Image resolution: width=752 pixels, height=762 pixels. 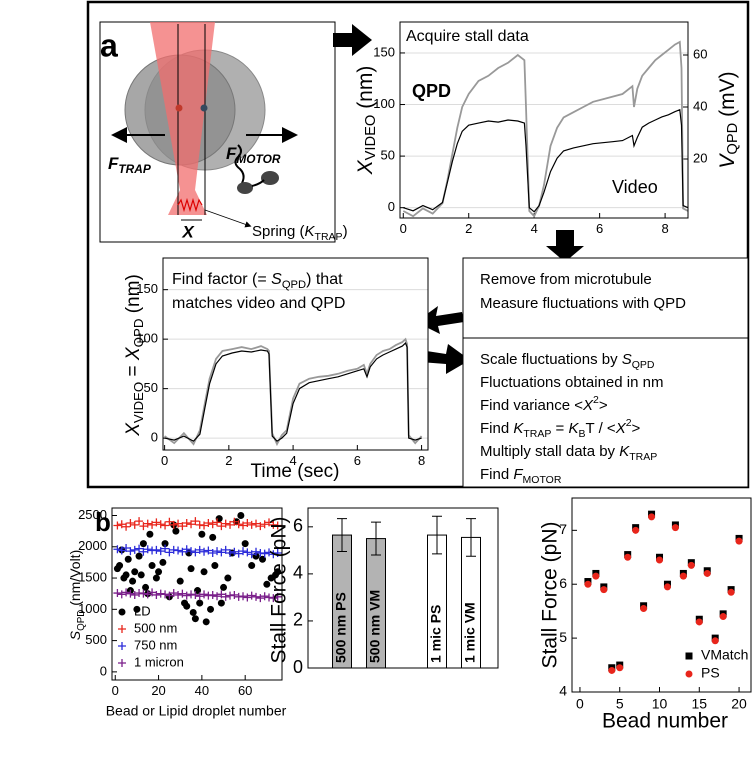 What do you see at coordinates (188, 231) in the screenshot?
I see `displacement-label: X` at bounding box center [188, 231].